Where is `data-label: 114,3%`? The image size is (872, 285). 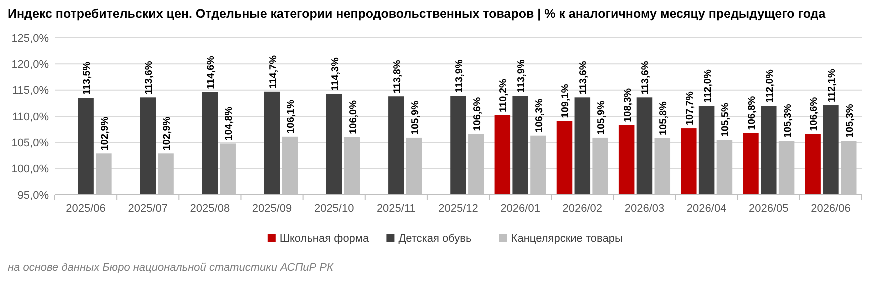
data-label: 114,3% is located at coordinates (336, 74).